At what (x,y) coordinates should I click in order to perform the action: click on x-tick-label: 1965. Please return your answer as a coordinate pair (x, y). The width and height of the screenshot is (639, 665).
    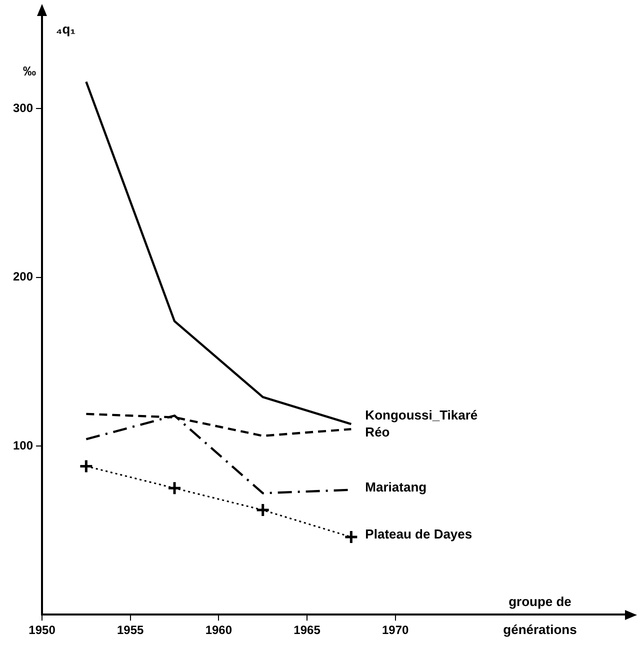
    Looking at the image, I should click on (307, 630).